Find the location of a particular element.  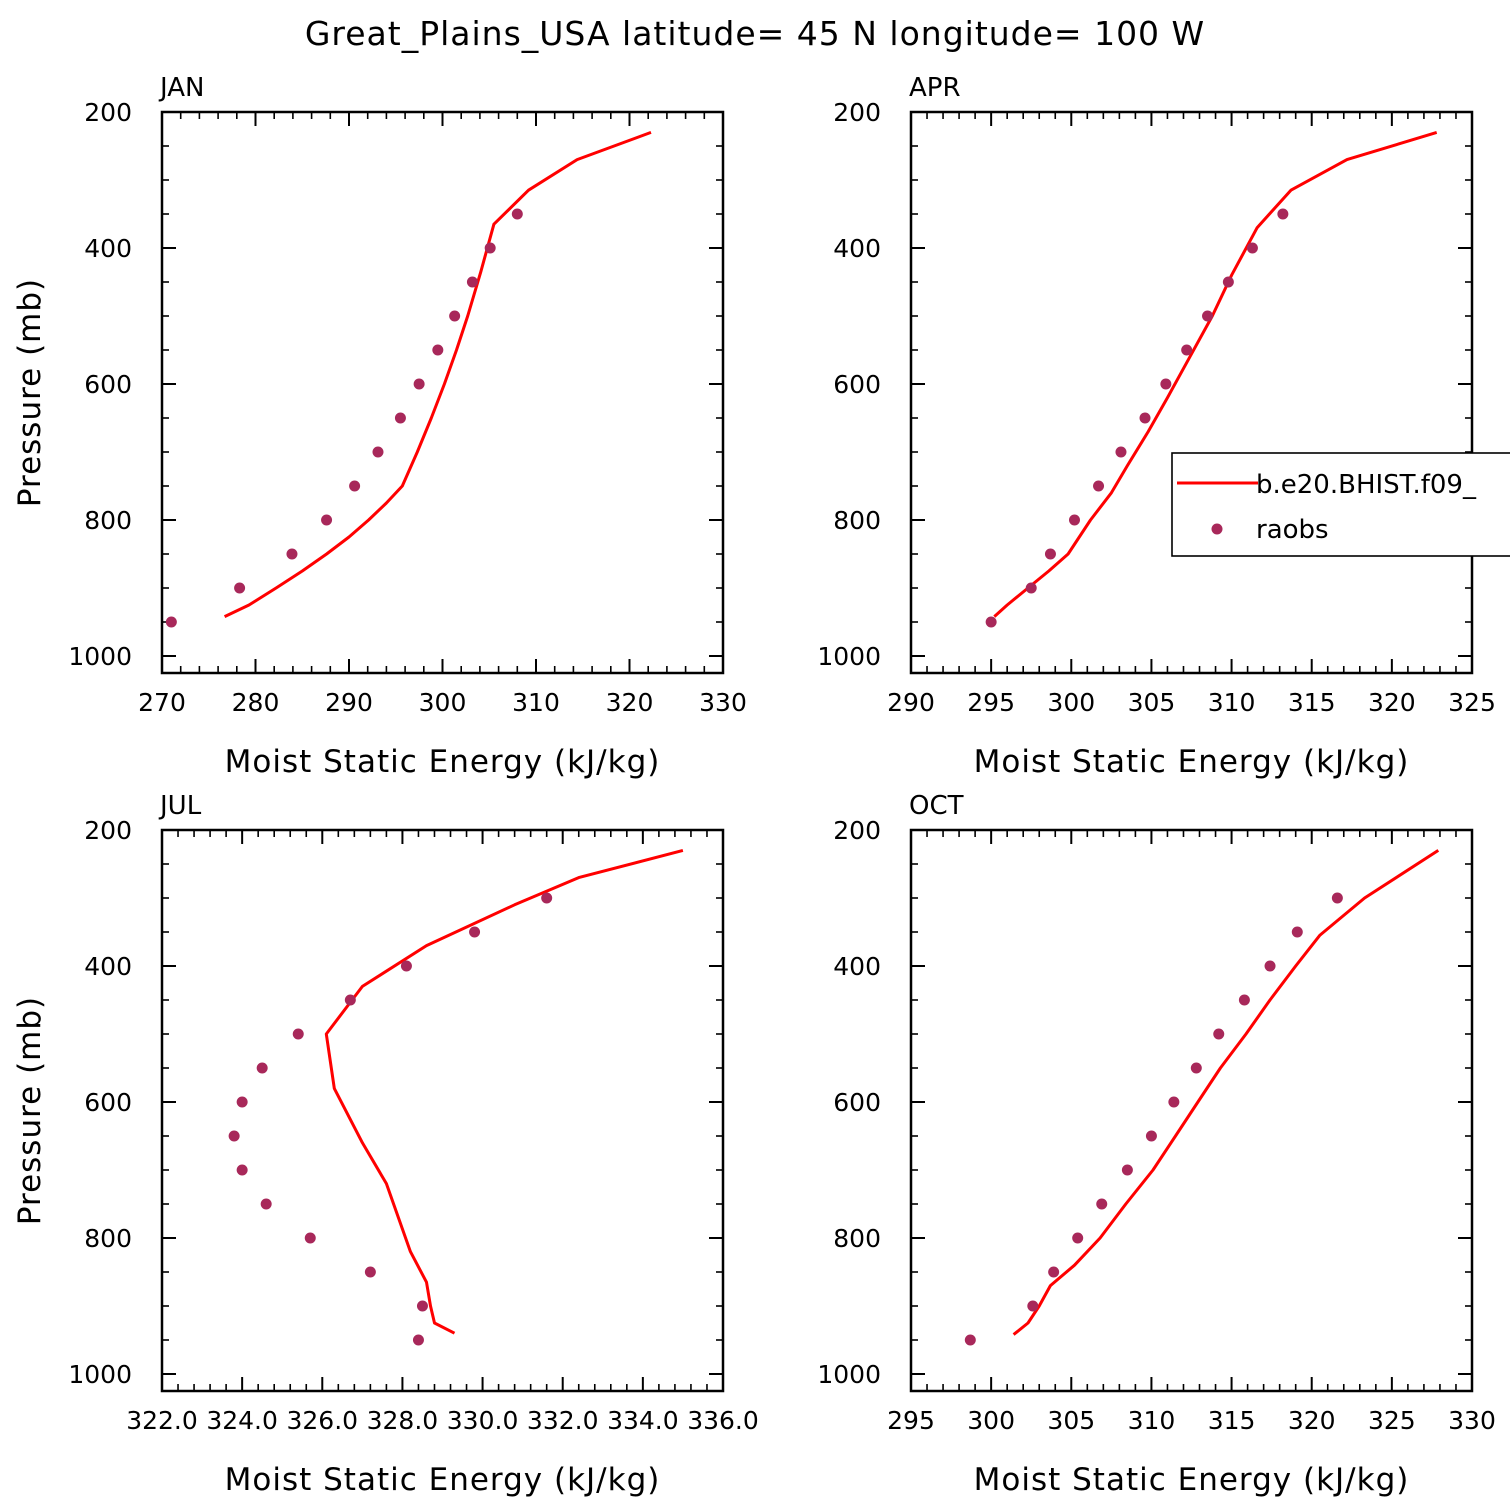

legend-label-raobs: raobs is located at coordinates (1292, 530).